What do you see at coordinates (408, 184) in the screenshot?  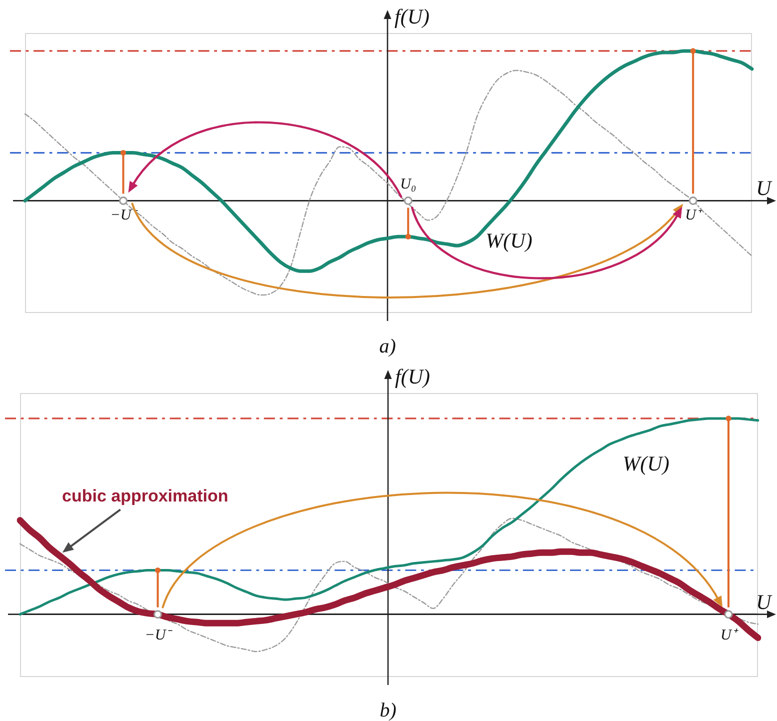 I see `x-tick-label: U₀` at bounding box center [408, 184].